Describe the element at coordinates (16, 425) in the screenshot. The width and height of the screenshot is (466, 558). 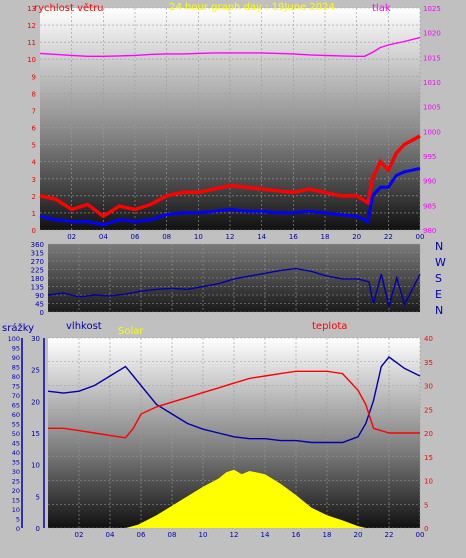
I see `rain-tick-label: 55` at that location.